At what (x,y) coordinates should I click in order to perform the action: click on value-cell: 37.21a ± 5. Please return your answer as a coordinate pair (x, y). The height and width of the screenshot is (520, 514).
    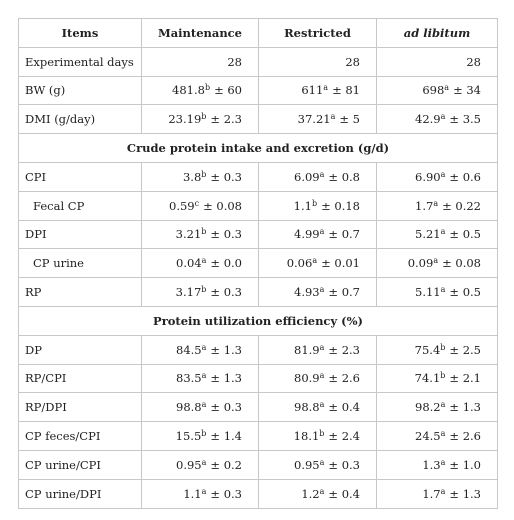
    Looking at the image, I should click on (317, 119).